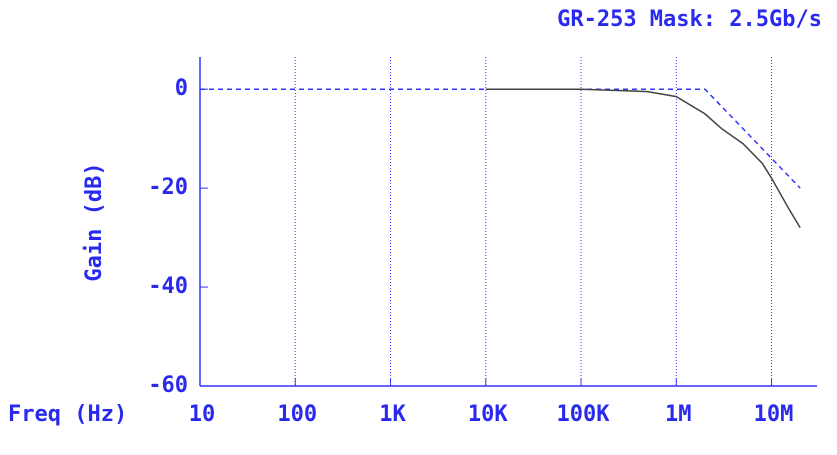  Describe the element at coordinates (181, 88) in the screenshot. I see `y-tick-label: 0` at that location.